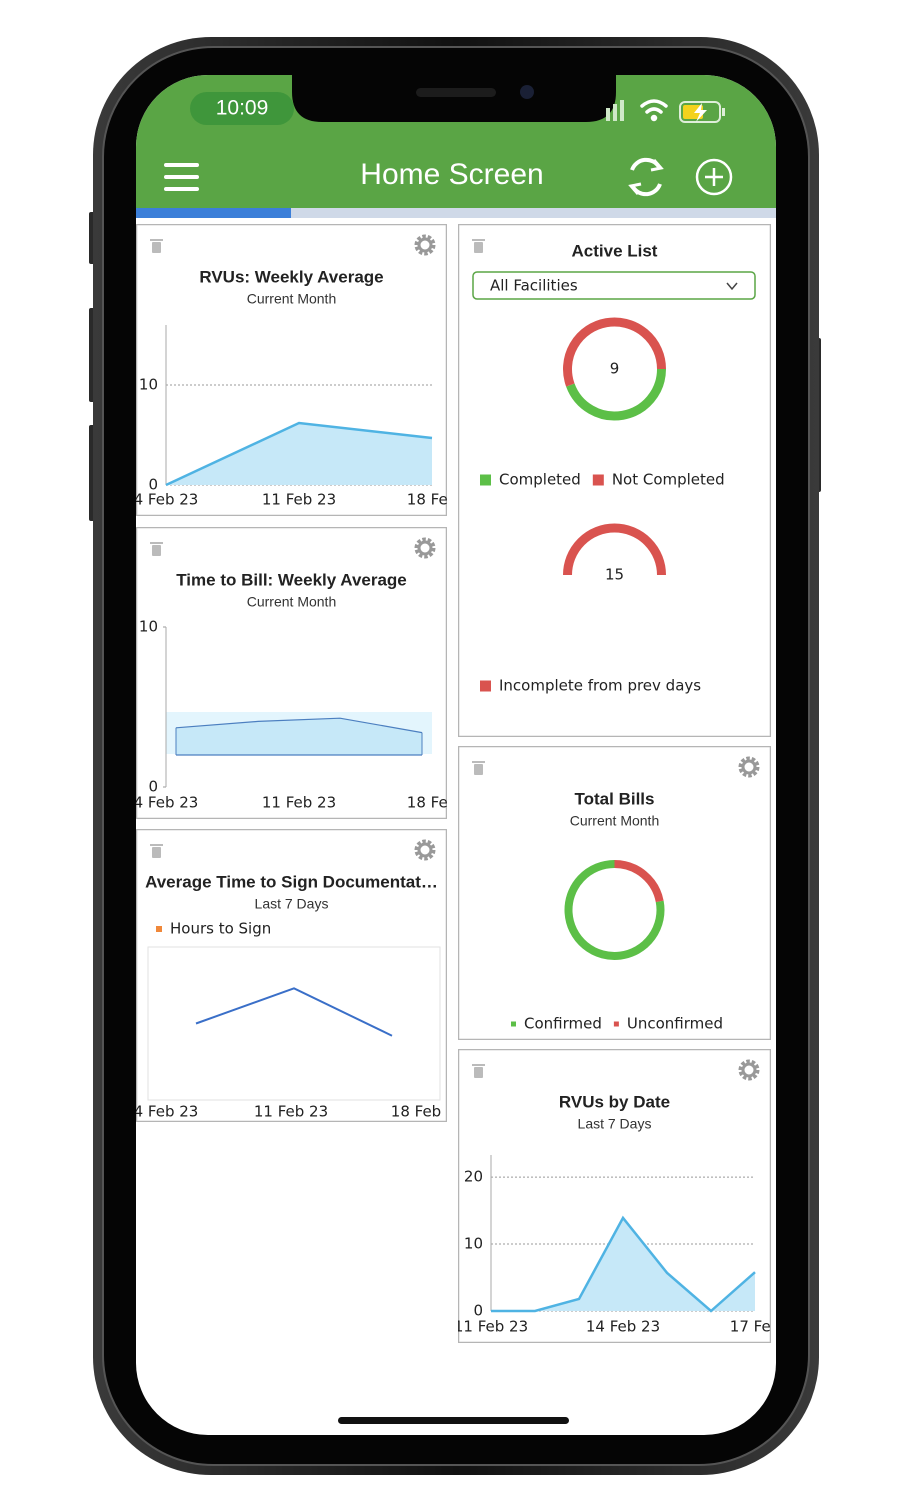  I want to click on camera, so click(527, 92).